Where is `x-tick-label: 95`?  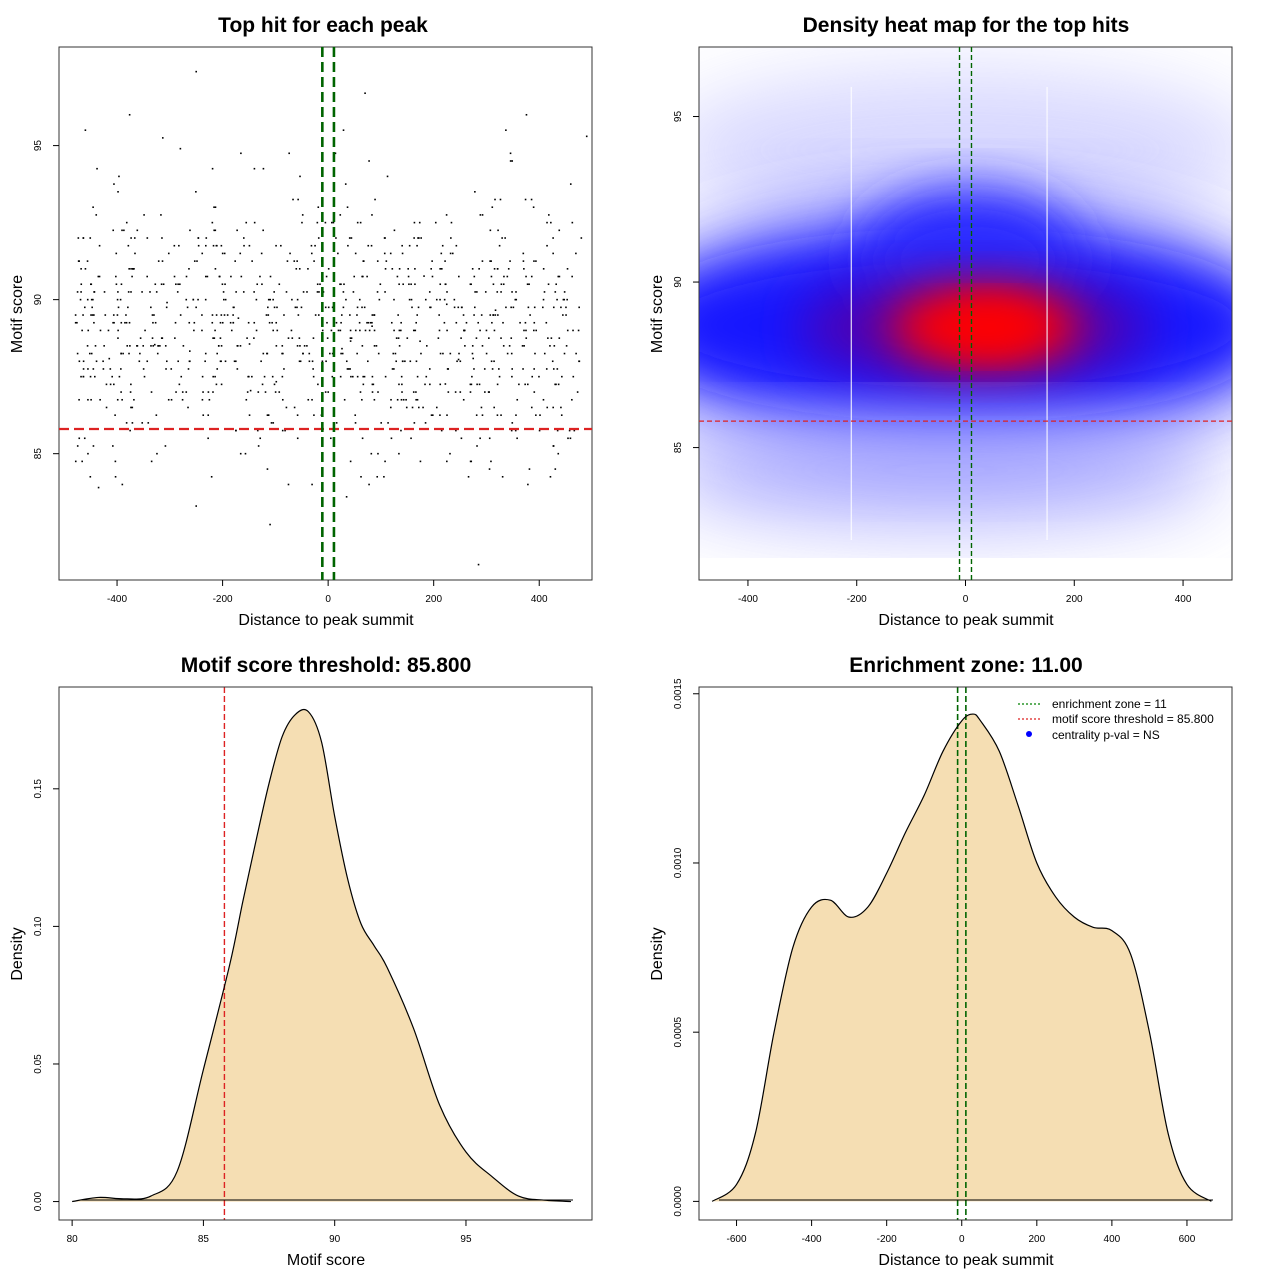 x-tick-label: 95 is located at coordinates (466, 1239).